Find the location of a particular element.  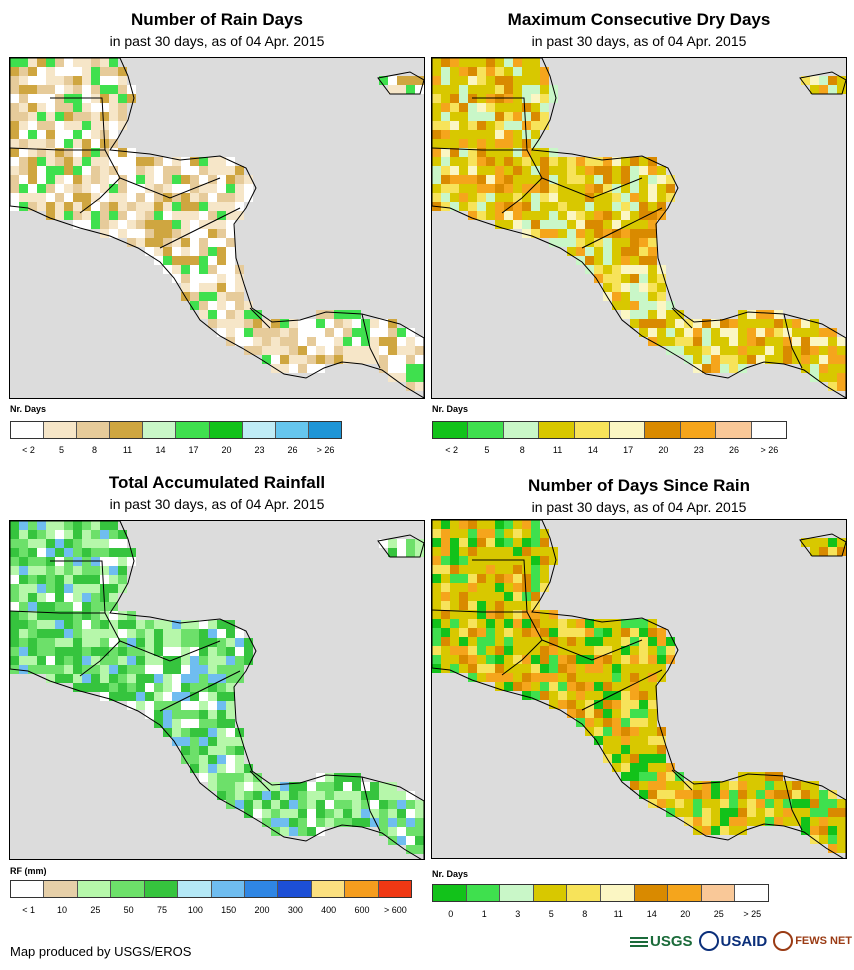

legend-tick-label: 25 is located at coordinates (95, 910).